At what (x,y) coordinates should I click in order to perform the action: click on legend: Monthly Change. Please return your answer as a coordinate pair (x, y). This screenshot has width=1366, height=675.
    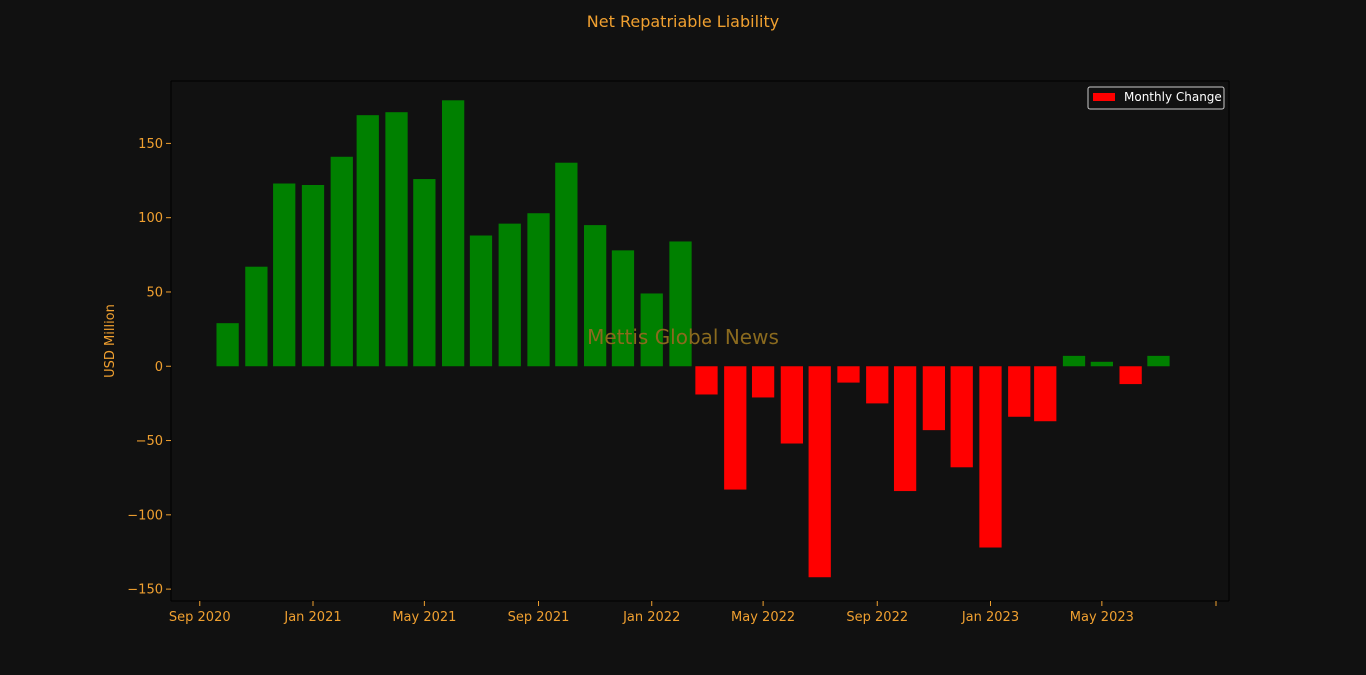
    Looking at the image, I should click on (1156, 98).